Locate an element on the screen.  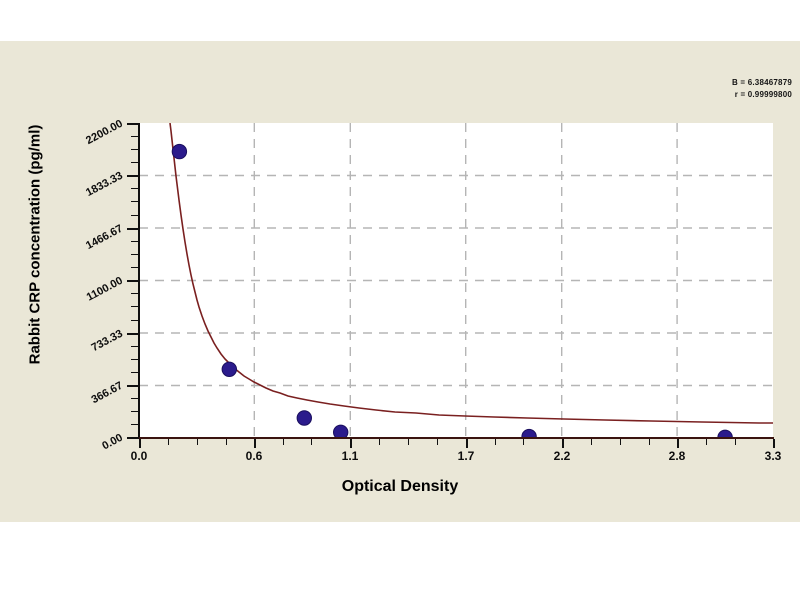
y-axis-title: Rabbit CRP concentration (pg/ml) is located at coordinates (35, 244).